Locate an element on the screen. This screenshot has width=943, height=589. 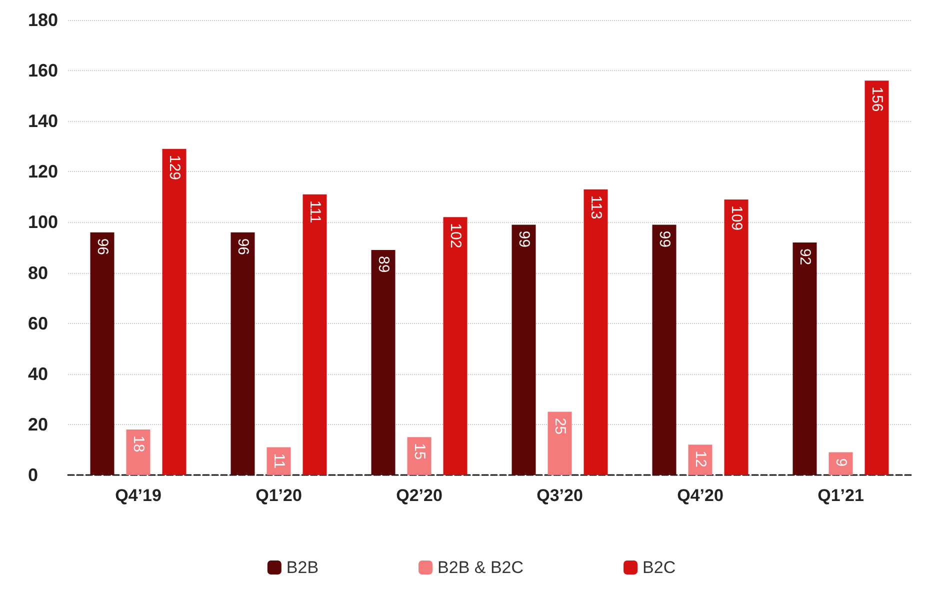
data-label: 109 is located at coordinates (736, 218).